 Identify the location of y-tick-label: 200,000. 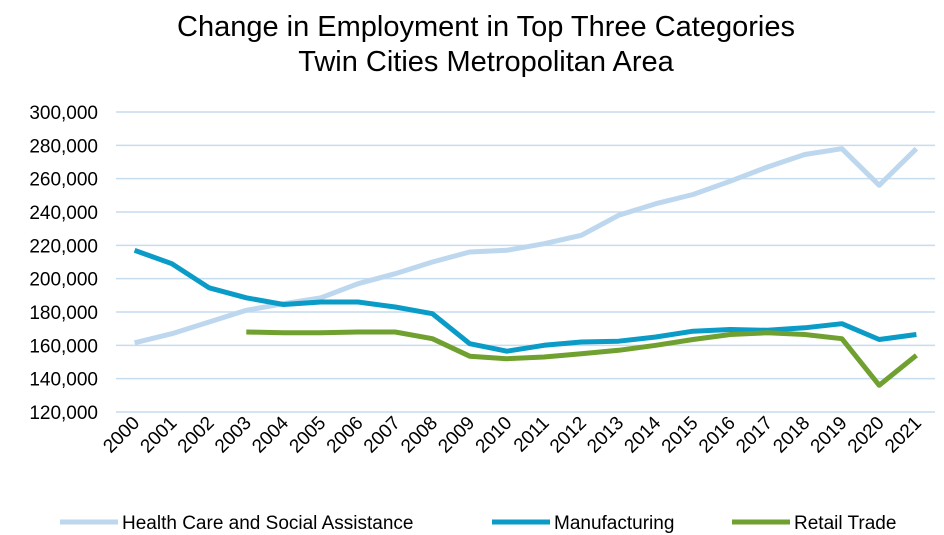
(63, 280).